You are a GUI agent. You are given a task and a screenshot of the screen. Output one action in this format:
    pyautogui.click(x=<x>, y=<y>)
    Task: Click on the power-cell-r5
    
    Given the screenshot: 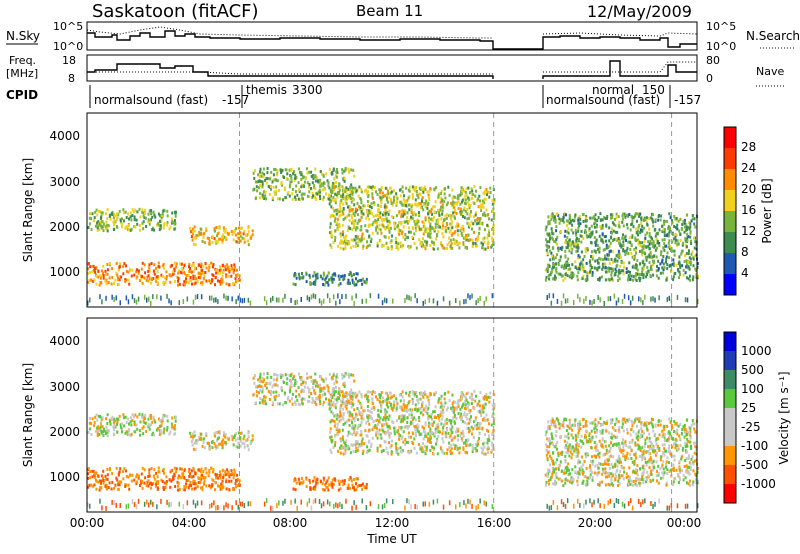 What is the action you would take?
    pyautogui.click(x=317, y=278)
    